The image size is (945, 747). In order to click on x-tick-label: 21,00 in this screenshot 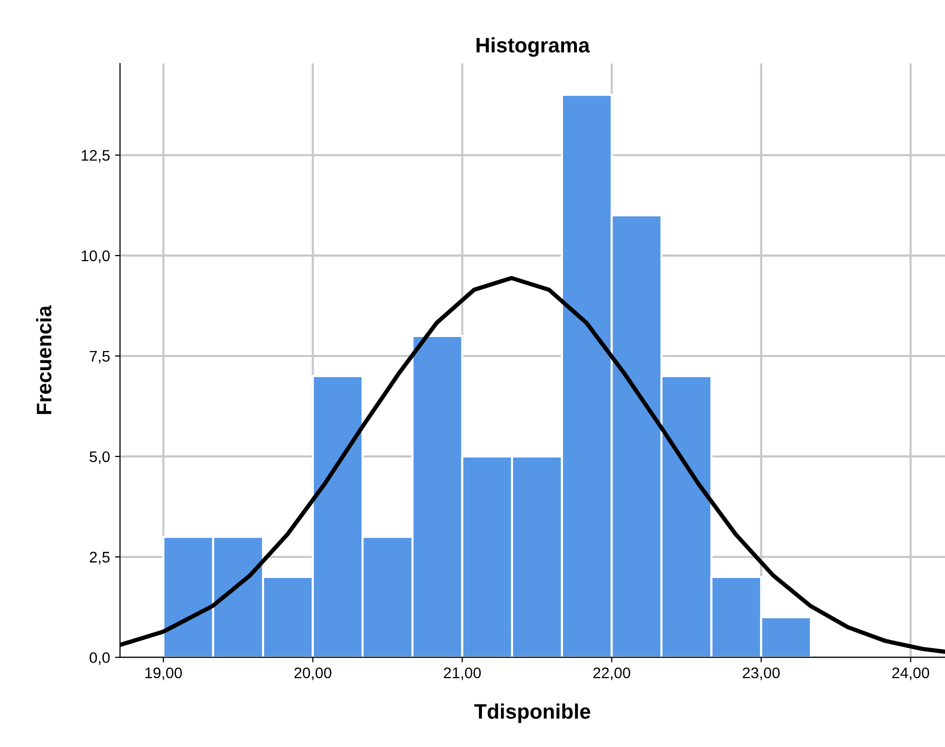, I will do `click(462, 673)`.